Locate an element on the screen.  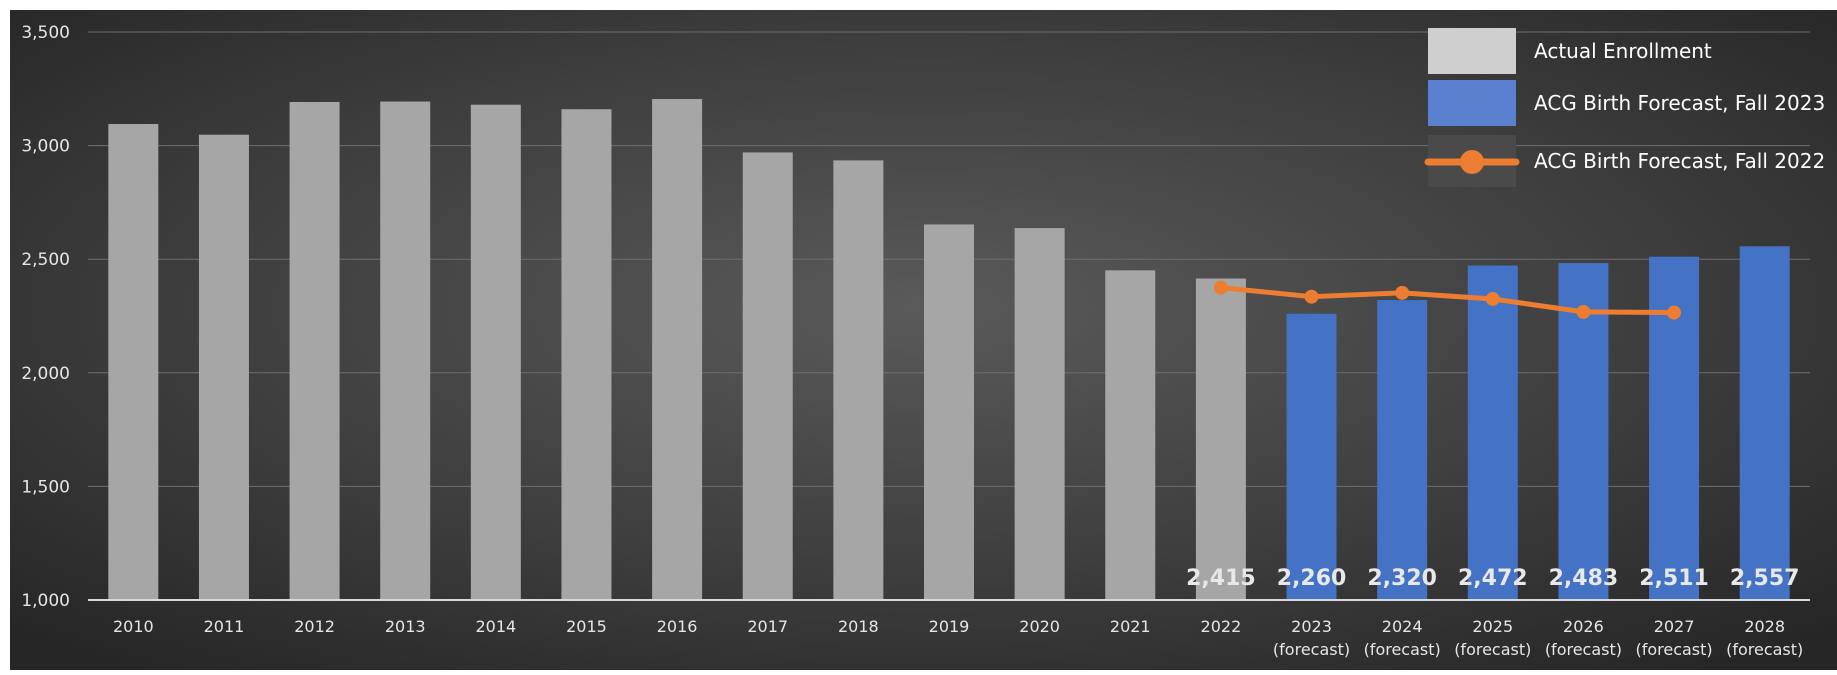
x-tick-label: 2022 is located at coordinates (1221, 626).